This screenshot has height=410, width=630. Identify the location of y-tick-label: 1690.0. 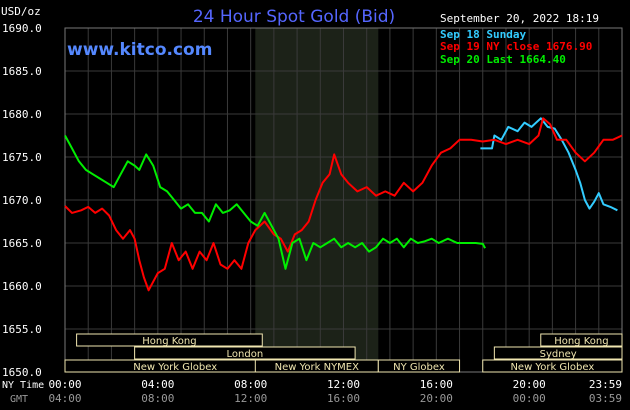
(22, 28).